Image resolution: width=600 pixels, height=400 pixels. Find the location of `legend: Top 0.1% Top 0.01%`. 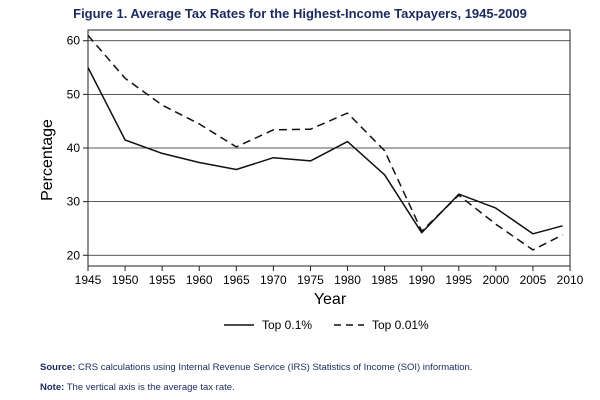

legend: Top 0.1% Top 0.01% is located at coordinates (326, 325).